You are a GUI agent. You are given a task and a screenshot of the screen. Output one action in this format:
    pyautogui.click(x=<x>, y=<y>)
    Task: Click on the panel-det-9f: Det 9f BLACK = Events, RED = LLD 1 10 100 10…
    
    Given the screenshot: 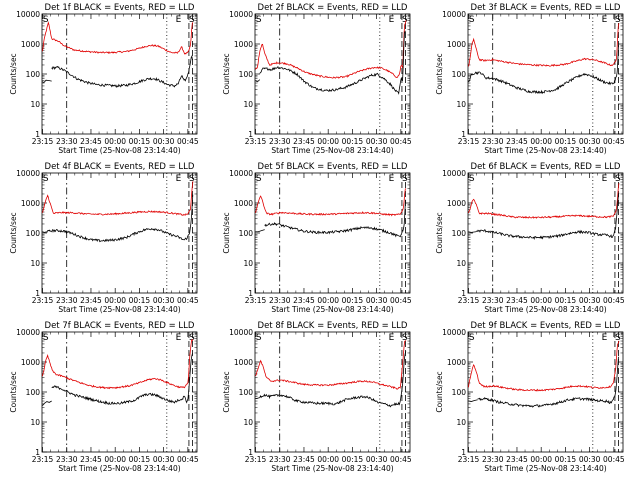 What is the action you would take?
    pyautogui.click(x=530, y=397)
    